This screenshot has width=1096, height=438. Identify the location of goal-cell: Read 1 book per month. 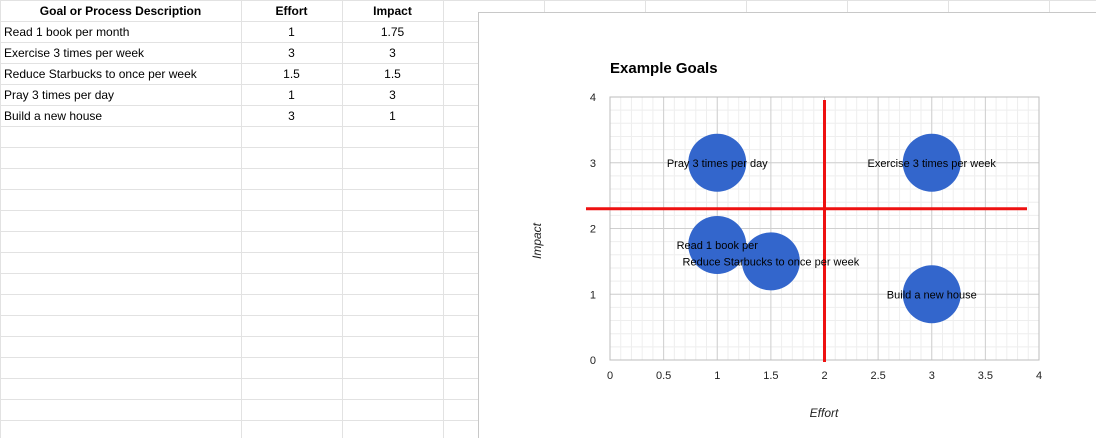
(67, 32).